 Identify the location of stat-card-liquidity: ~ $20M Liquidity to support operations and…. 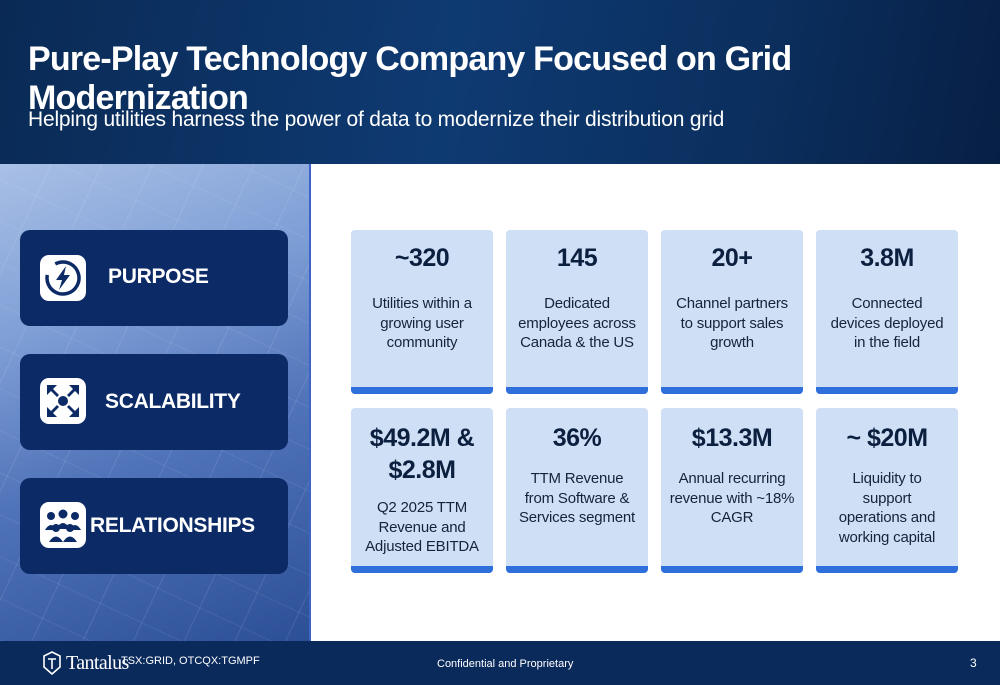
(887, 490).